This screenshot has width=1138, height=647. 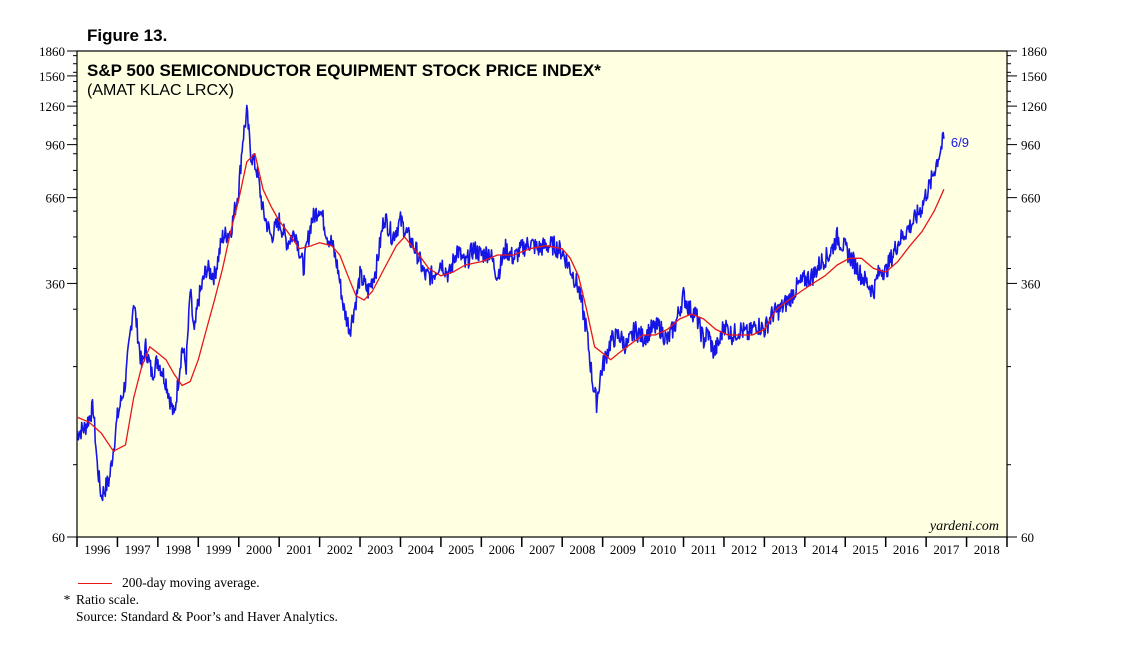 I want to click on x-tick-label: 2011, so click(x=704, y=549).